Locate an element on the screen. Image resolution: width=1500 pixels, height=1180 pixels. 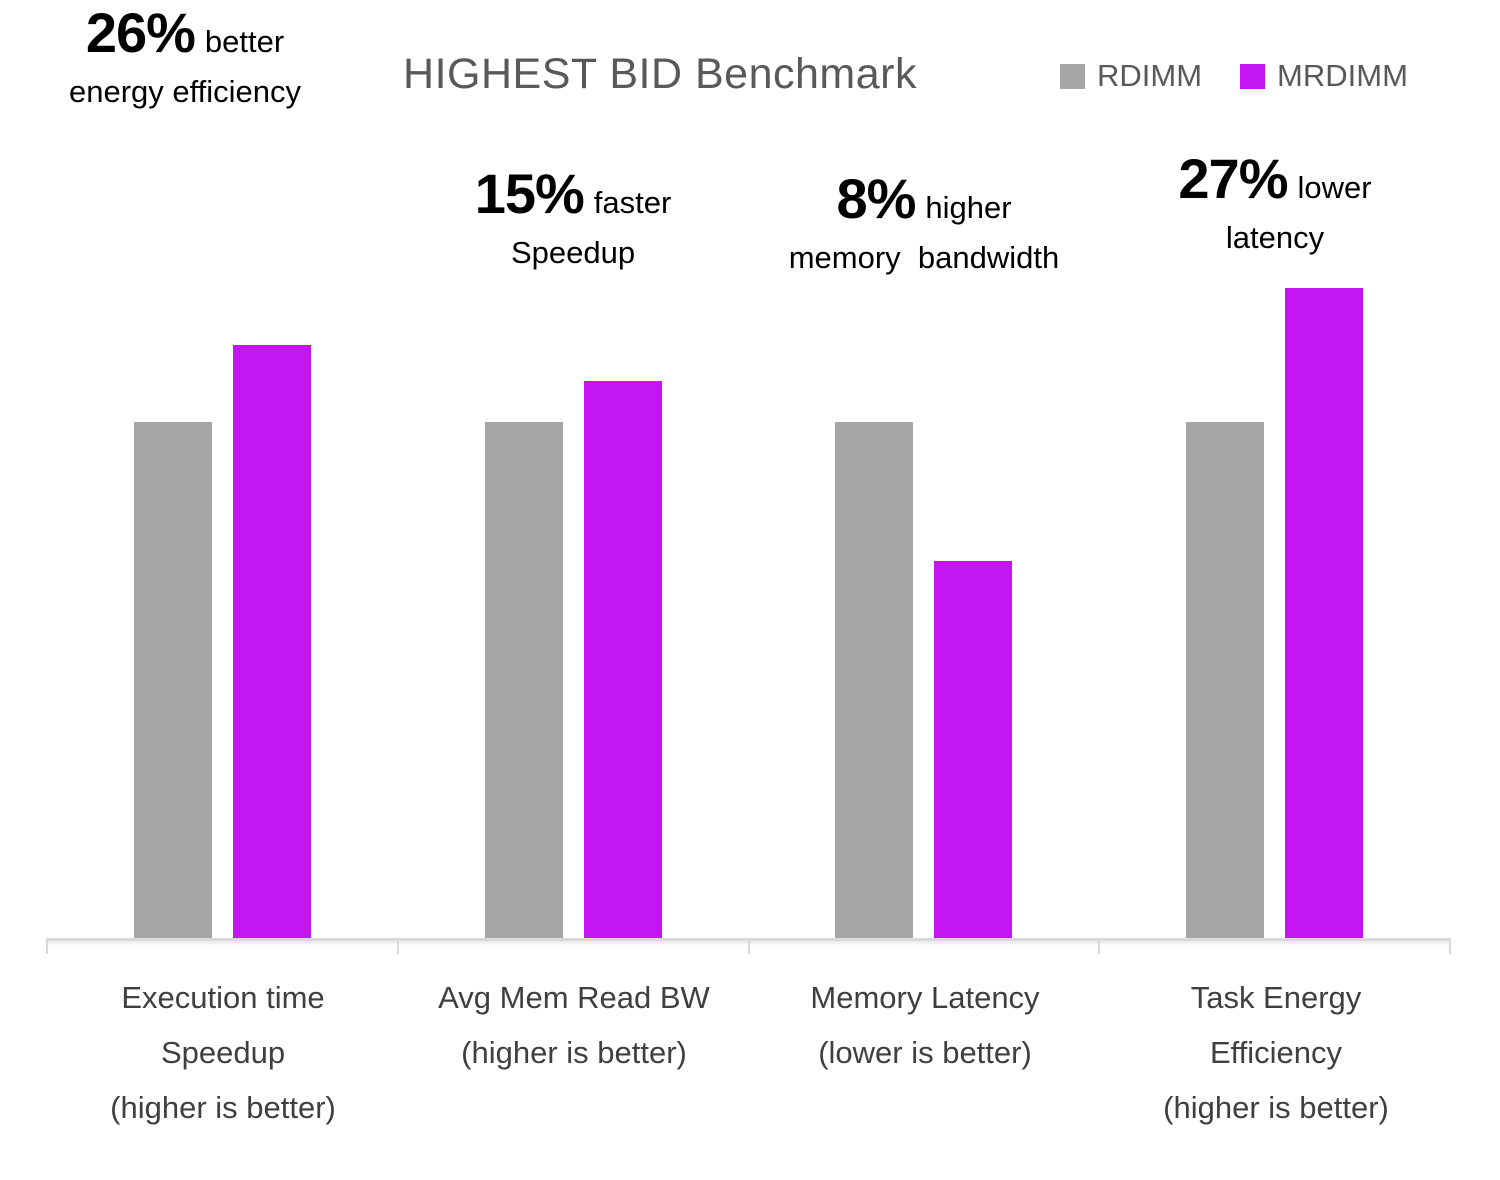
annotation-latency-headline: 27% lower is located at coordinates (1275, 178).